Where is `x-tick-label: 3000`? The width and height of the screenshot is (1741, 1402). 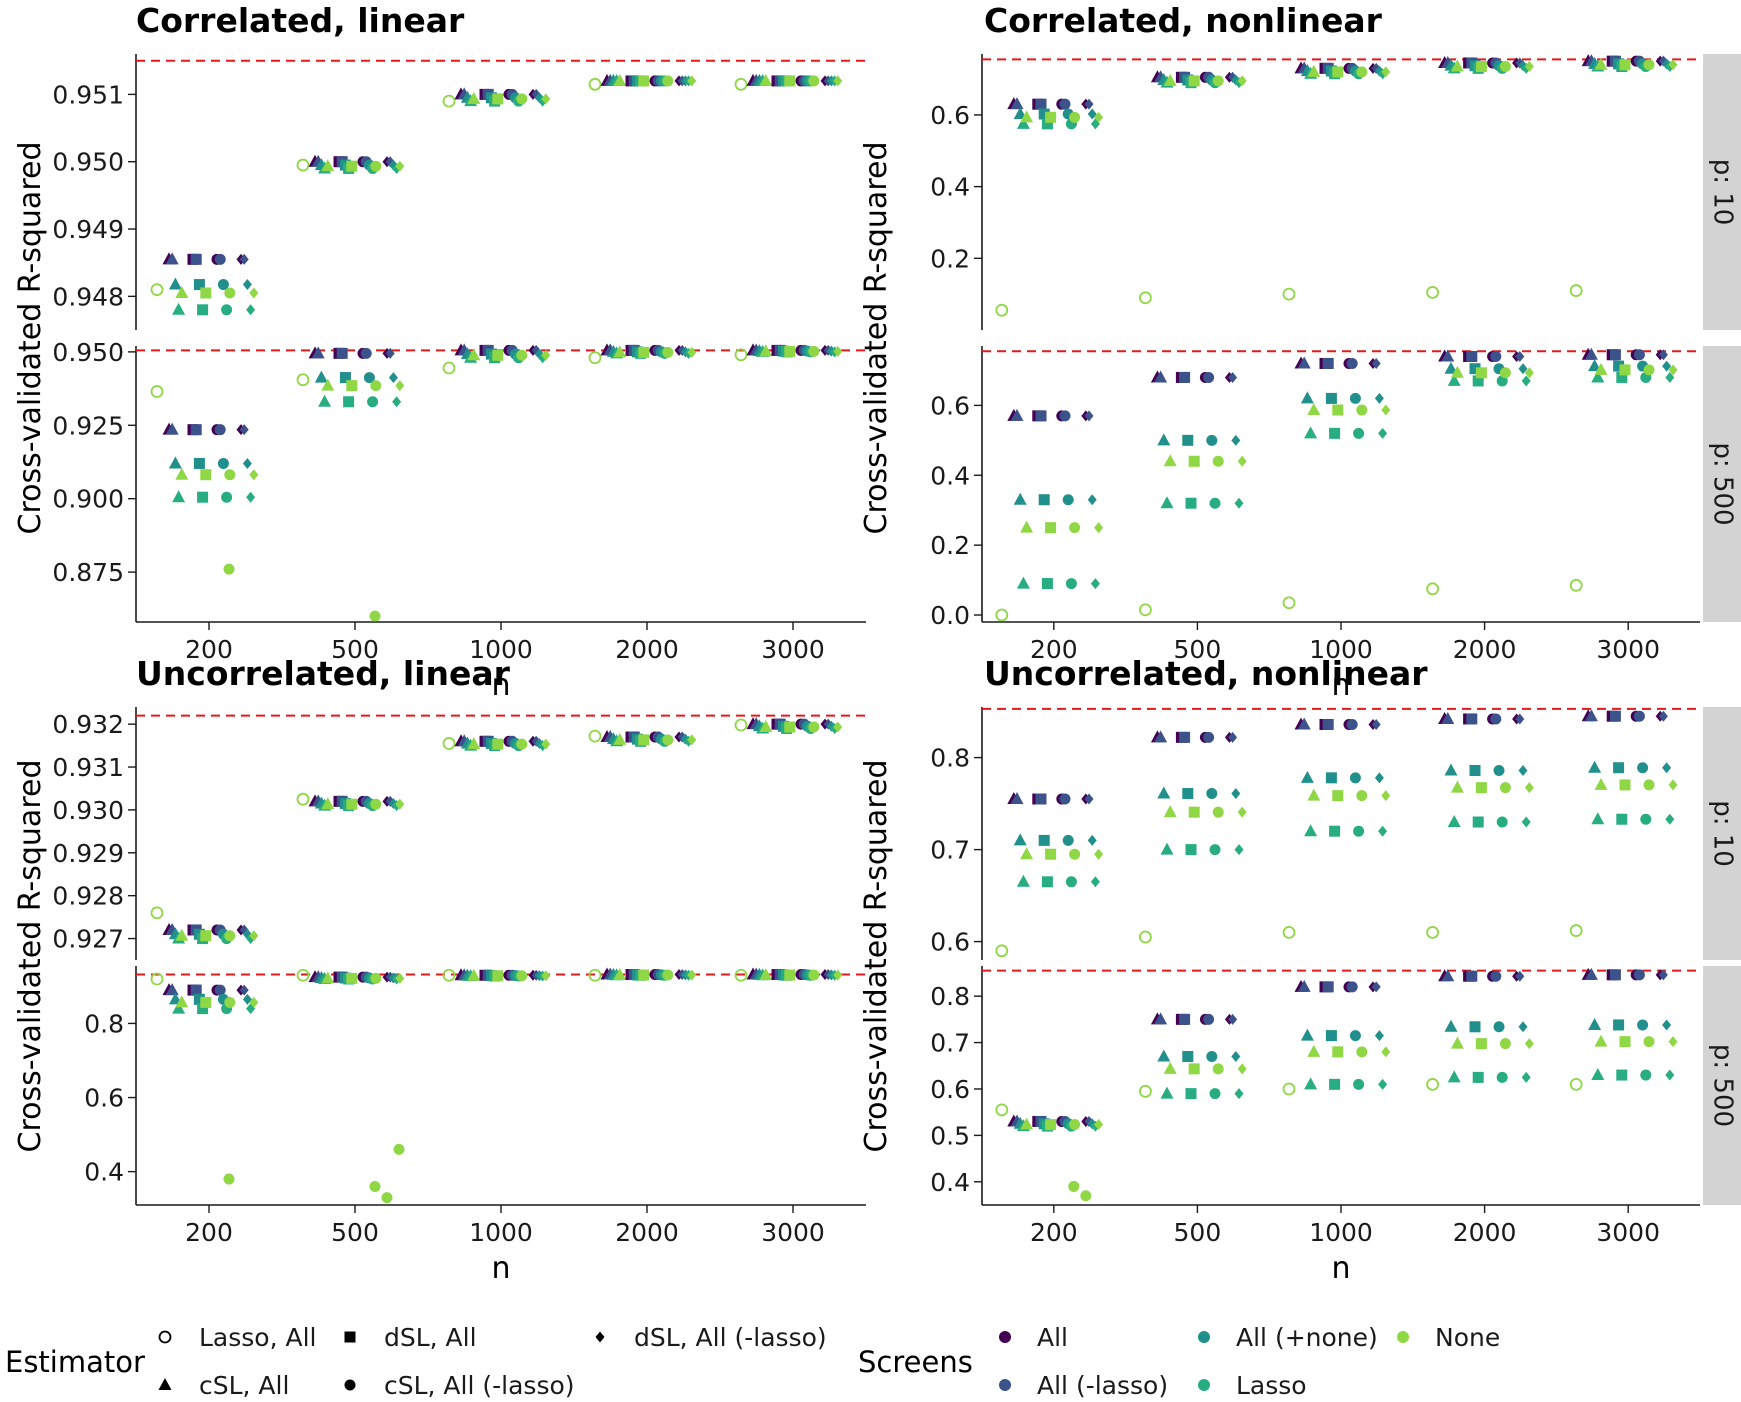 x-tick-label: 3000 is located at coordinates (1628, 649).